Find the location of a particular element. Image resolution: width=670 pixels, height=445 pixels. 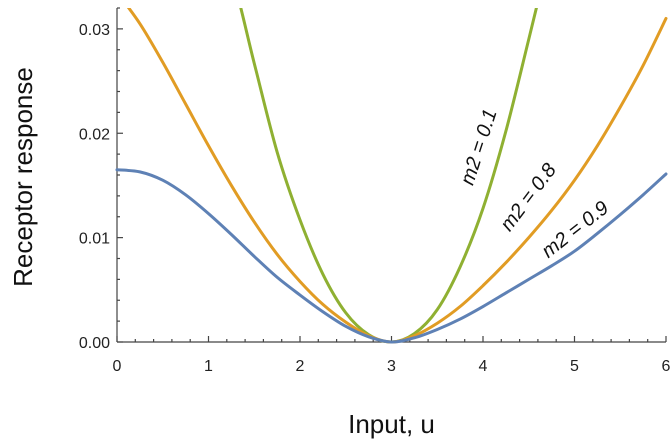

curve-label: m2 = 0.8 is located at coordinates (528, 198).